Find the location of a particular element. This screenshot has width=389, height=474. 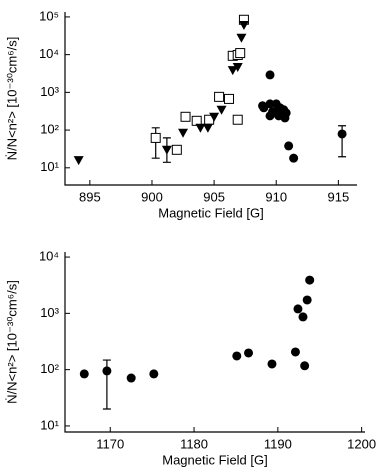

x-tick-label: 915 is located at coordinates (339, 196).